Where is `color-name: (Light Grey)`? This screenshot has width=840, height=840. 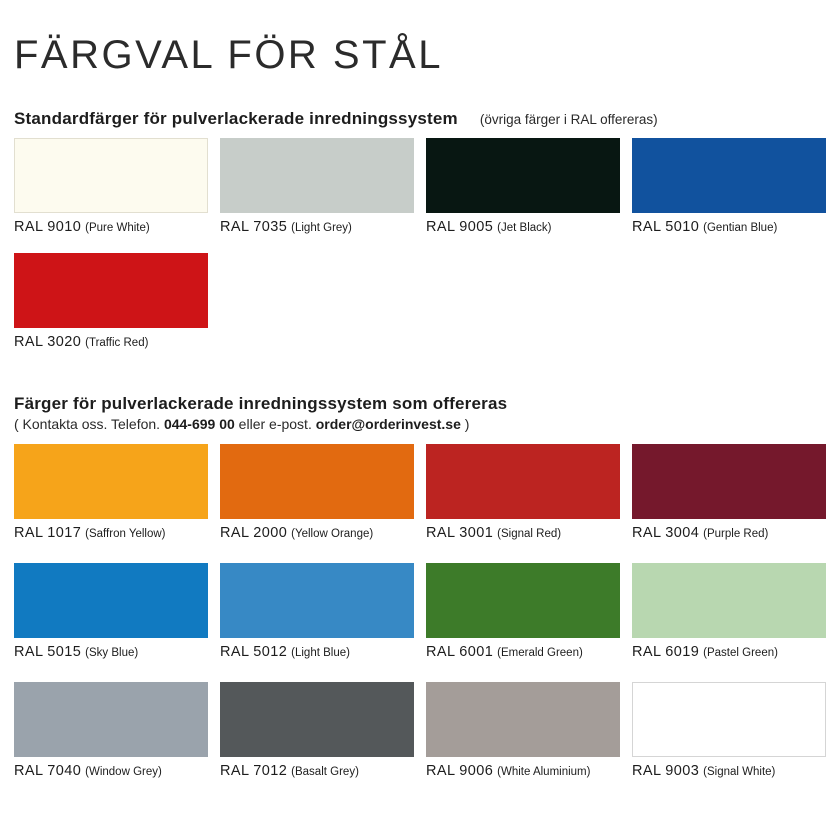 color-name: (Light Grey) is located at coordinates (321, 228).